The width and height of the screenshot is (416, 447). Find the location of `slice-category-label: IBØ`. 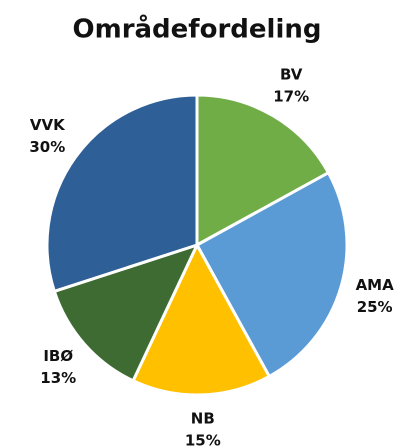

slice-category-label: IBØ is located at coordinates (58, 356).